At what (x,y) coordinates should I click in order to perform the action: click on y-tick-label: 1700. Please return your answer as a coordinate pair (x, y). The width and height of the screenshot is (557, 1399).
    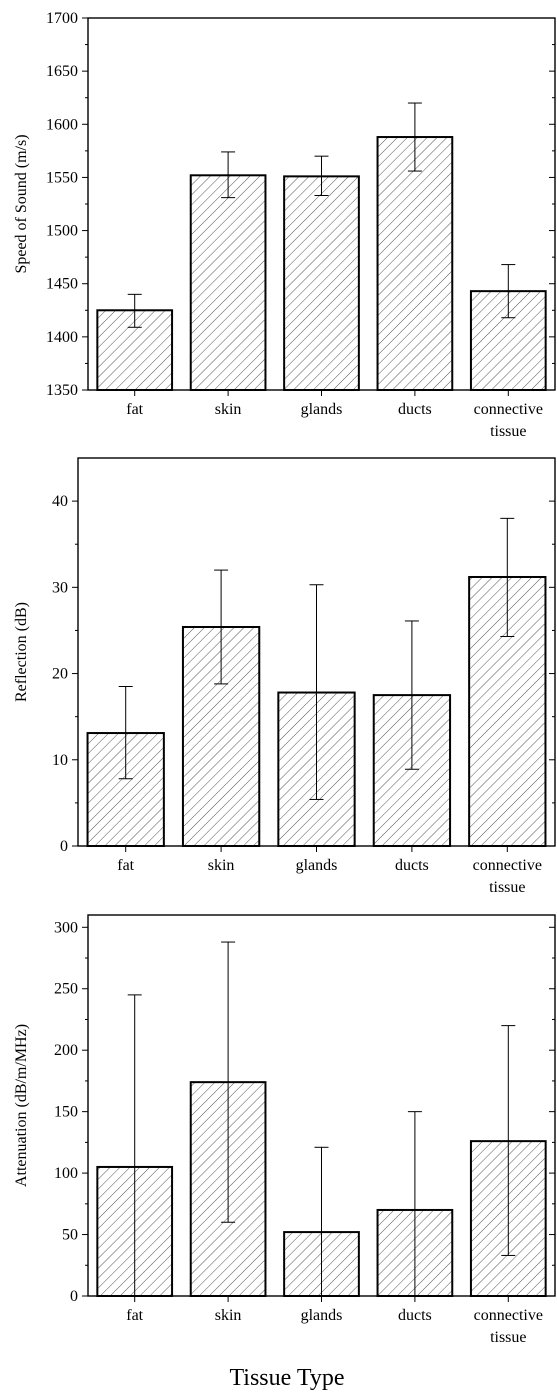
    Looking at the image, I should click on (62, 18).